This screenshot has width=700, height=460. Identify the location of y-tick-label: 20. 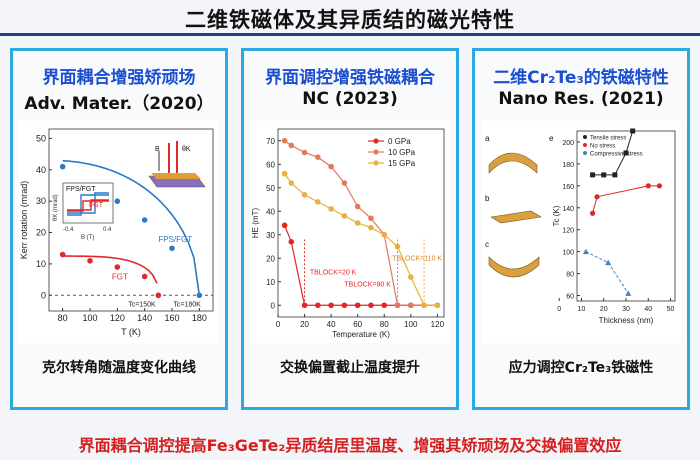
(270, 258).